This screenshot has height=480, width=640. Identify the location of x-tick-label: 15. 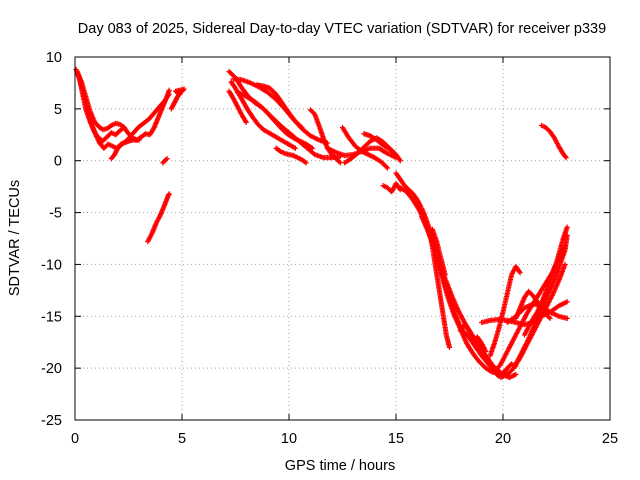
(396, 439).